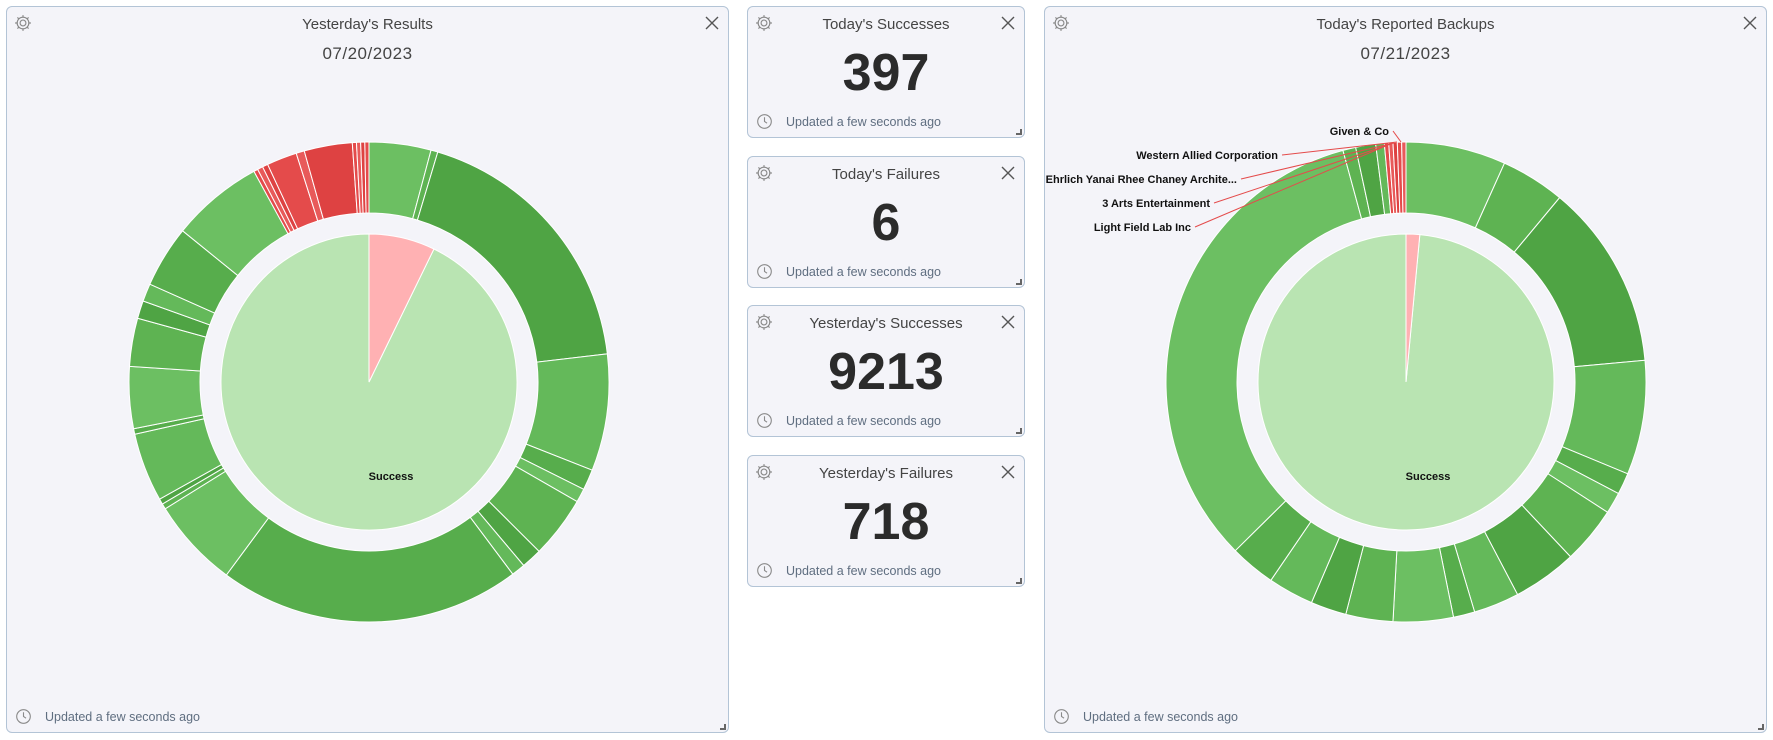 The height and width of the screenshot is (740, 1773). Describe the element at coordinates (1142, 228) in the screenshot. I see `callout-label: Light Field Lab Inc` at that location.